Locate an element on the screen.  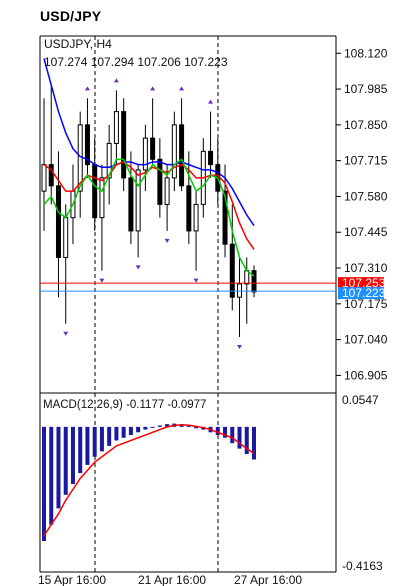
symbol-title: USD/JPY is located at coordinates (71, 16).